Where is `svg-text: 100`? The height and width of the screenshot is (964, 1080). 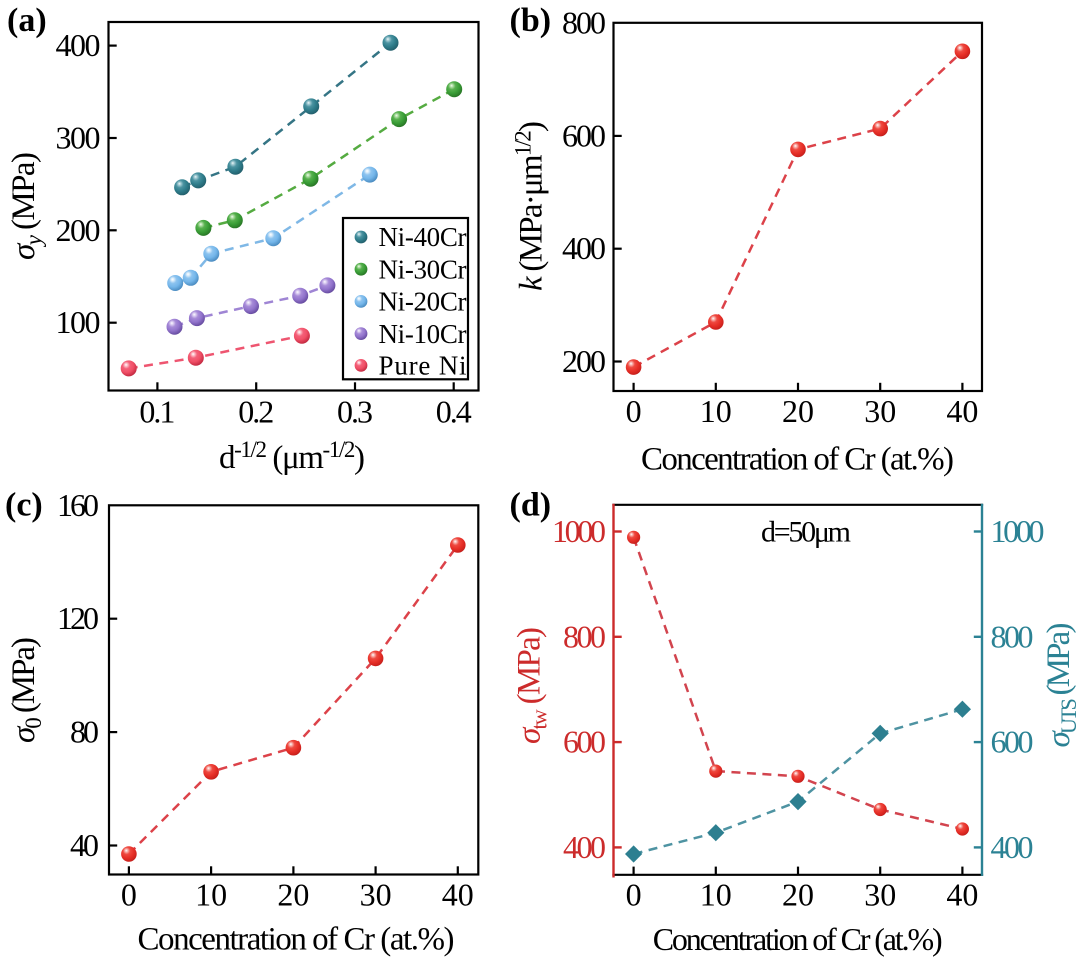 svg-text: 100 is located at coordinates (78, 322).